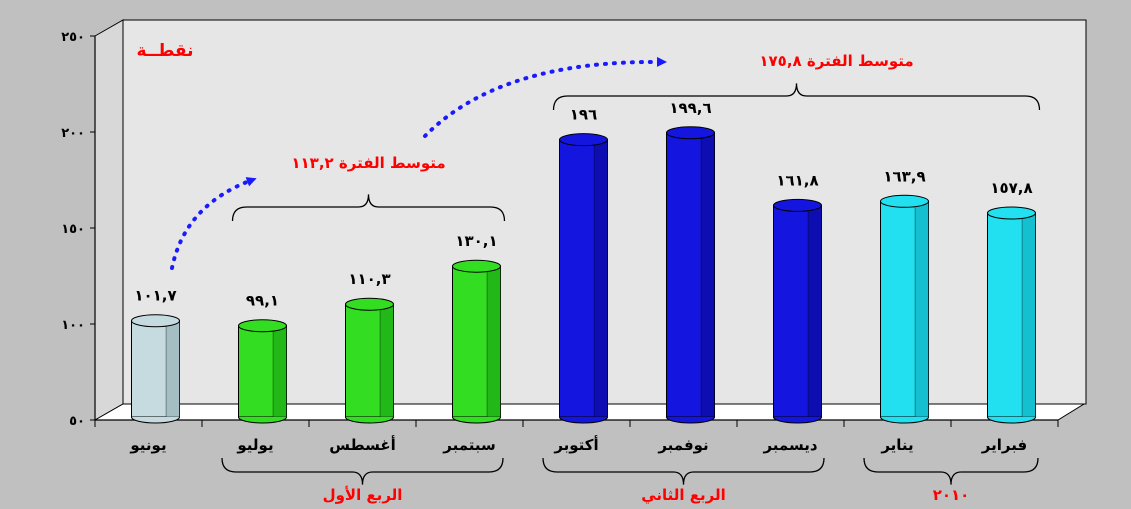  What do you see at coordinates (363, 495) in the screenshot?
I see `group-label-0: الربع الأول` at bounding box center [363, 495].